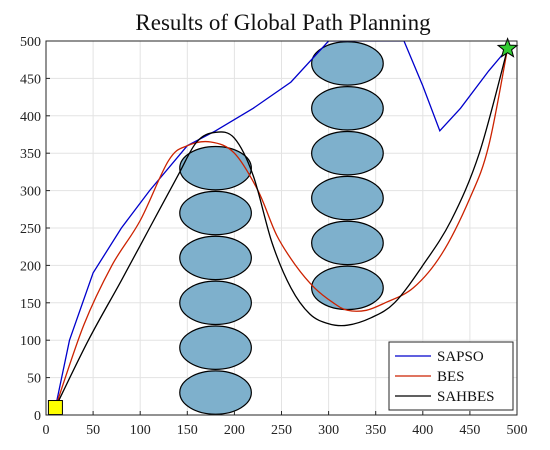 The image size is (550, 450). I want to click on x-axis-ticks: 0 50 100 150 200 250 300 350 400 450 500, so click(285, 424).